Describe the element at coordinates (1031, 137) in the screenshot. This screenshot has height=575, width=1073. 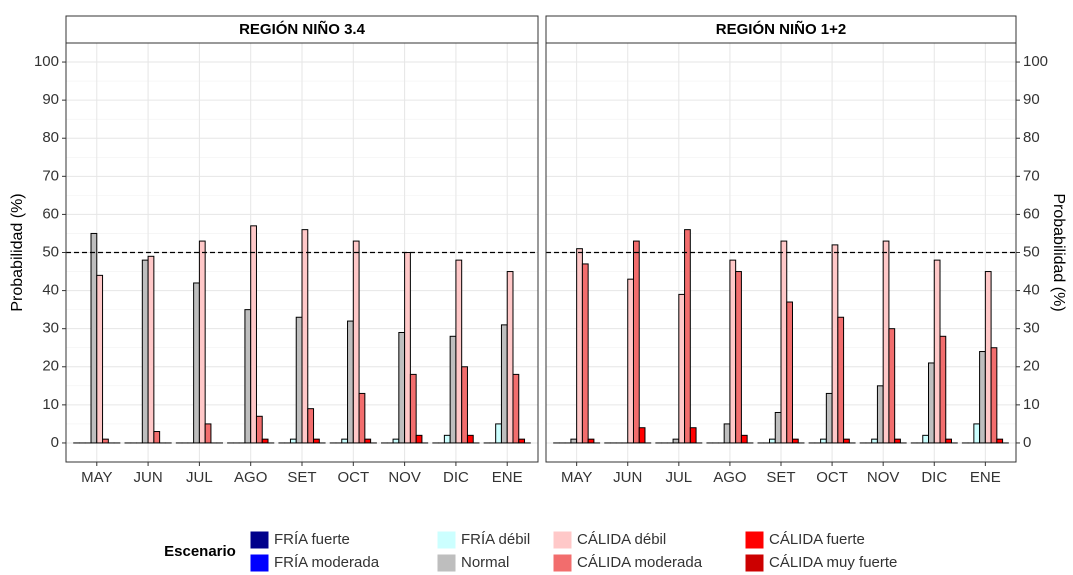
I see `y2-tick-label: 80` at that location.